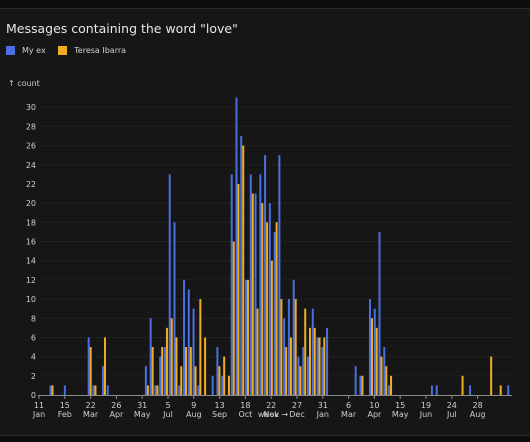 This screenshot has height=442, width=530. I want to click on y-tick-label: 18, so click(31, 222).